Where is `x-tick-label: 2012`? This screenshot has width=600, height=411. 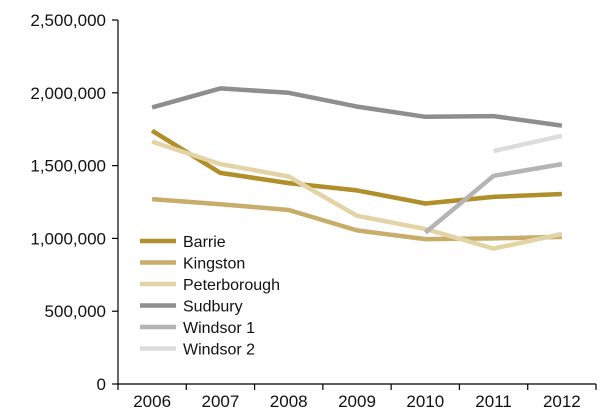 x-tick-label: 2012 is located at coordinates (562, 401).